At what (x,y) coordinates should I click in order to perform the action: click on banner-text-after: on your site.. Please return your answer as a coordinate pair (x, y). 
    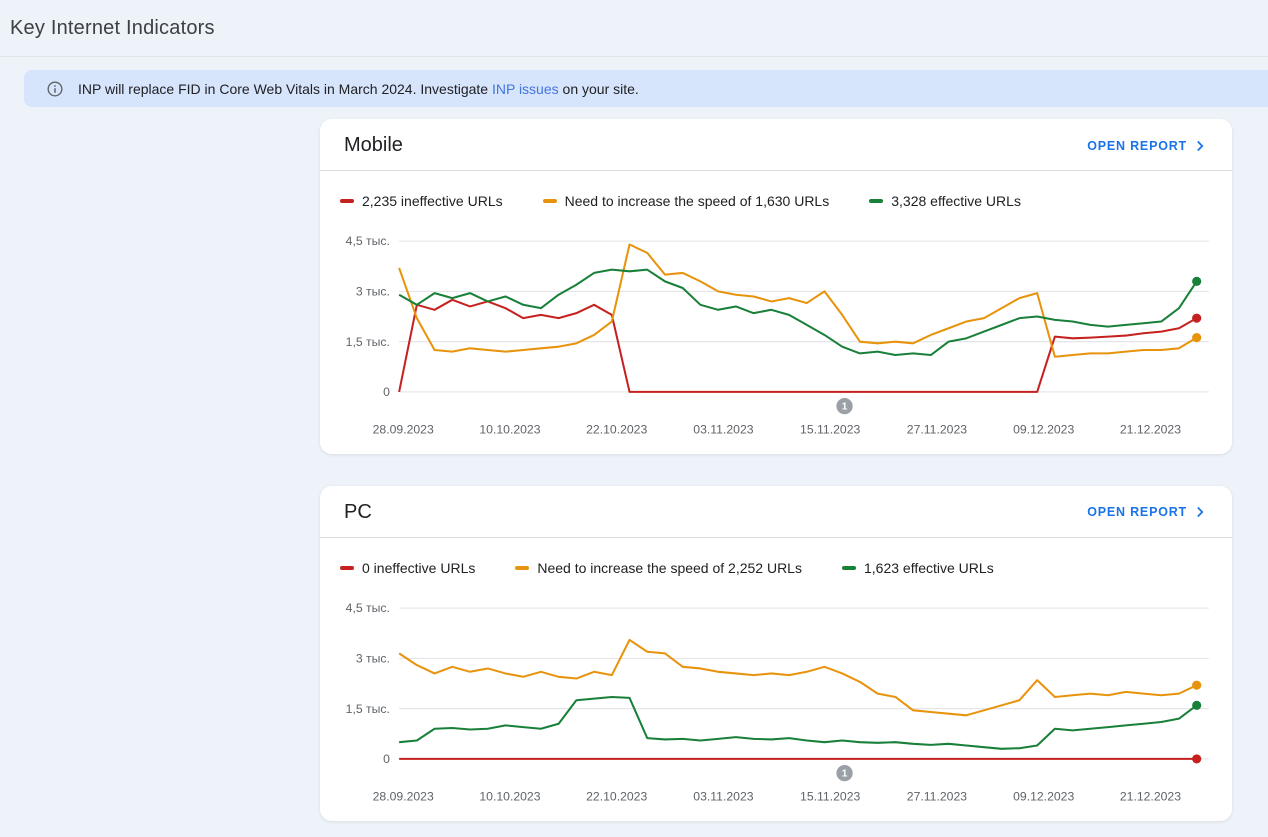
    Looking at the image, I should click on (598, 88).